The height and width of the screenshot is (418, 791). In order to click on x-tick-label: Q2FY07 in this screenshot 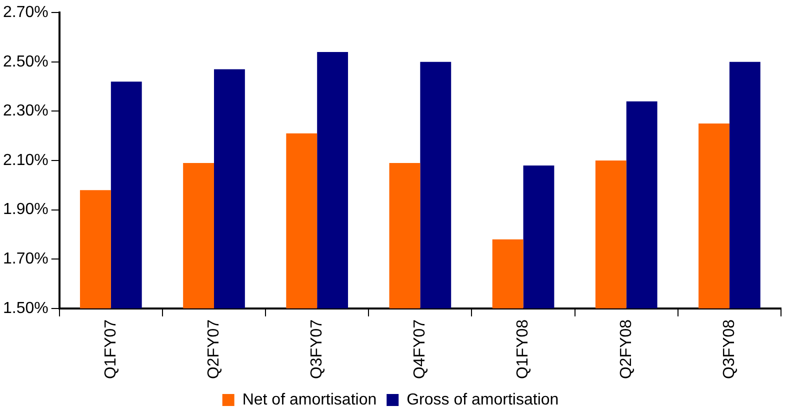, I will do `click(213, 349)`.